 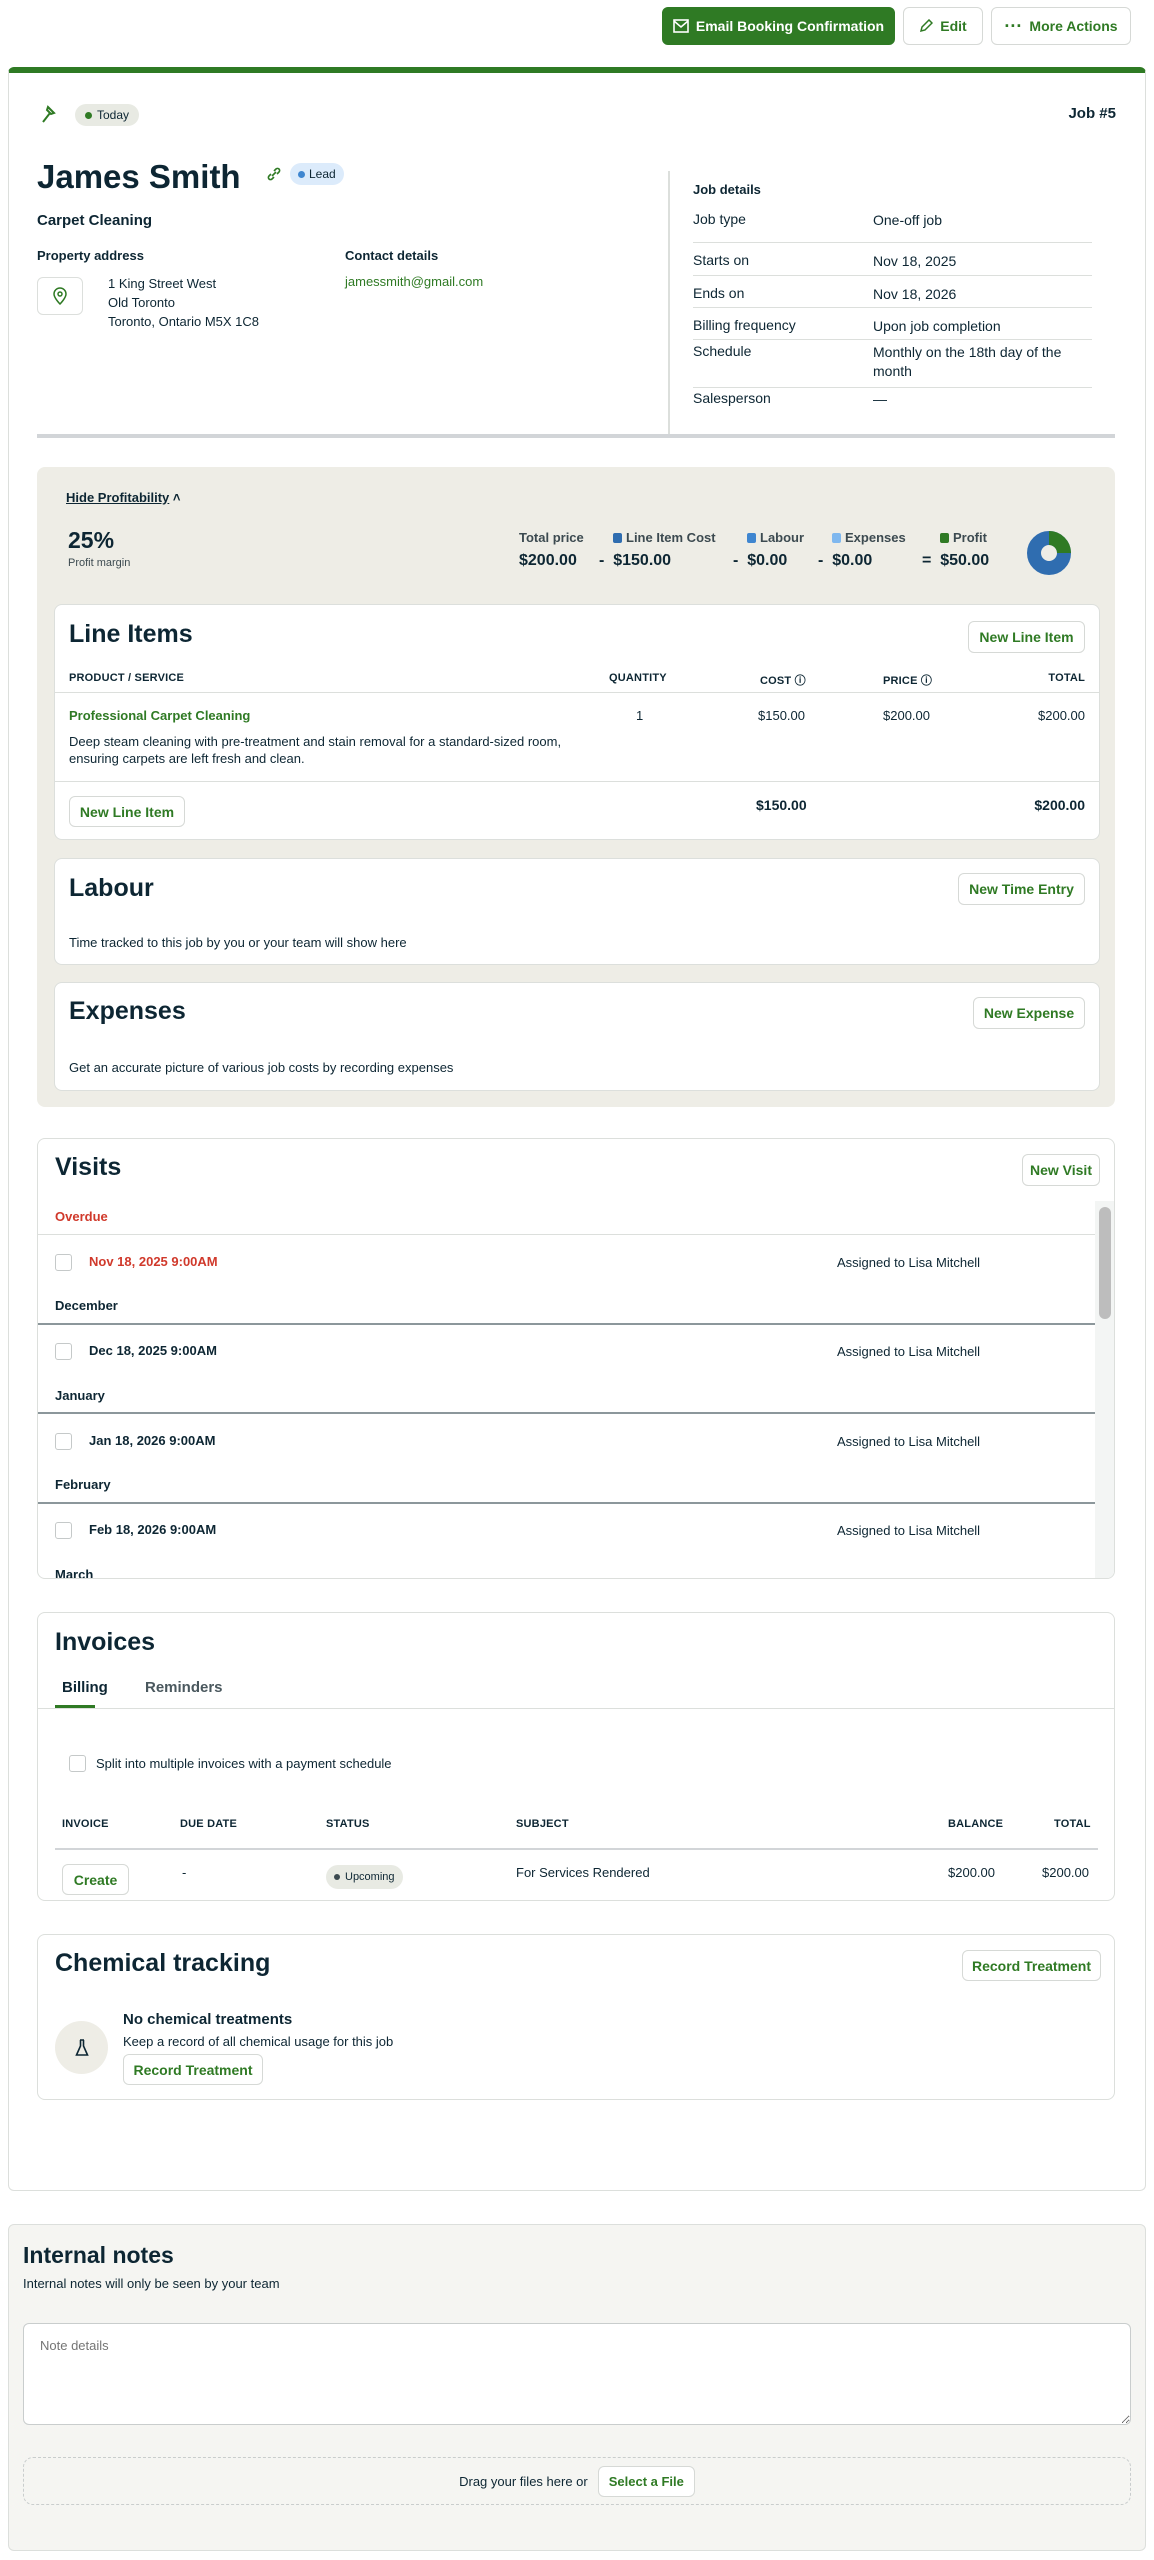 I want to click on tabs-divider, so click(x=576, y=1708).